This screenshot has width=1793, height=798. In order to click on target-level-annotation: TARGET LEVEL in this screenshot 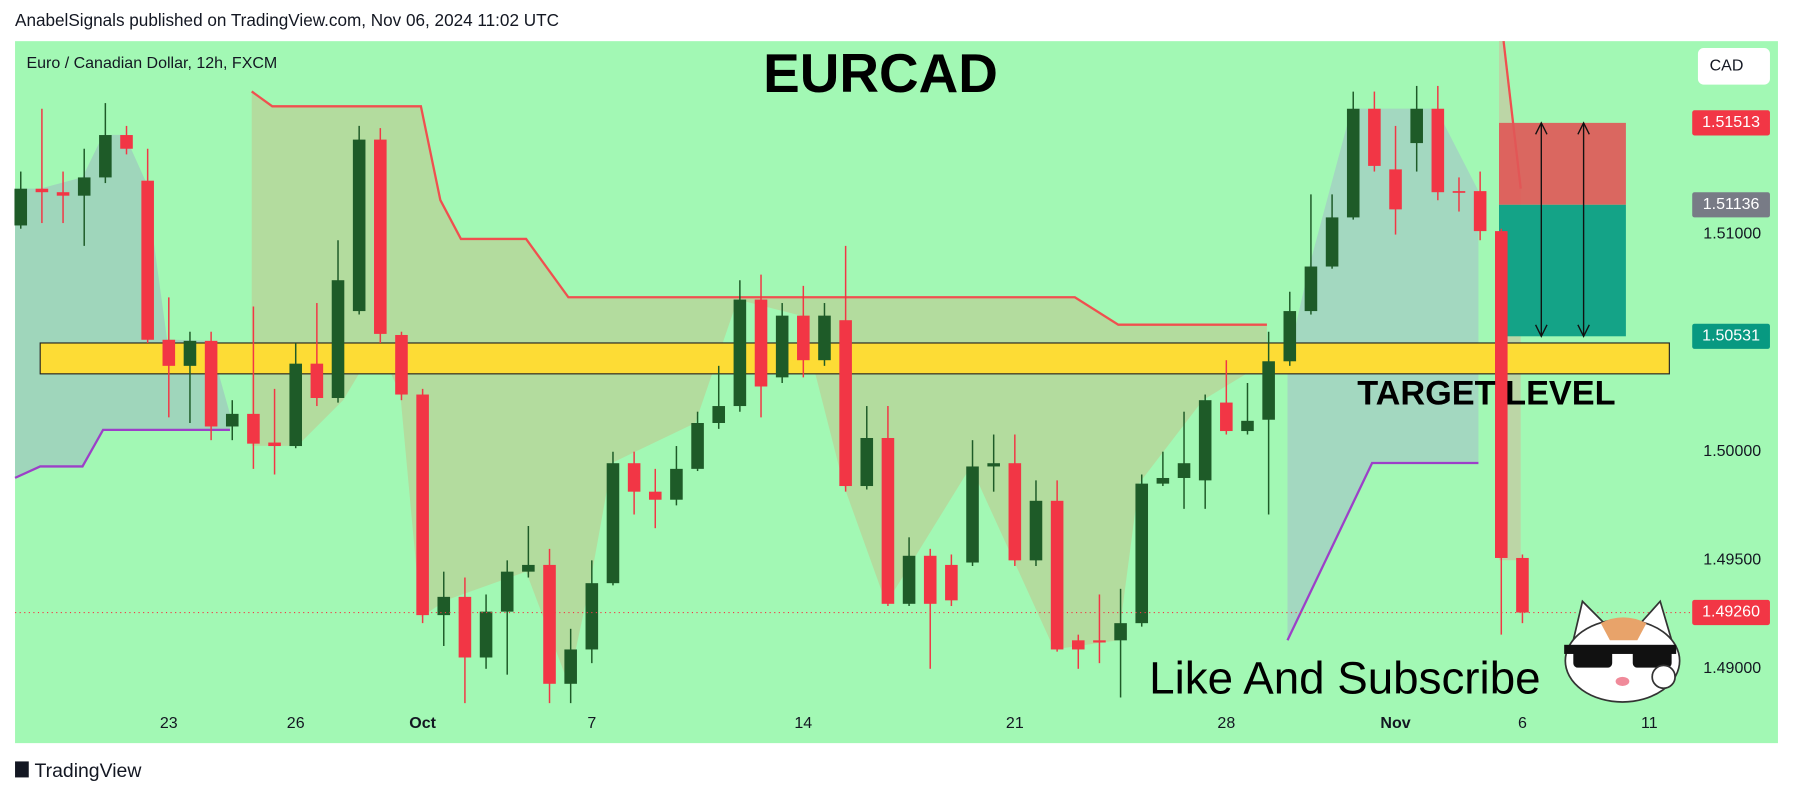, I will do `click(1486, 394)`.